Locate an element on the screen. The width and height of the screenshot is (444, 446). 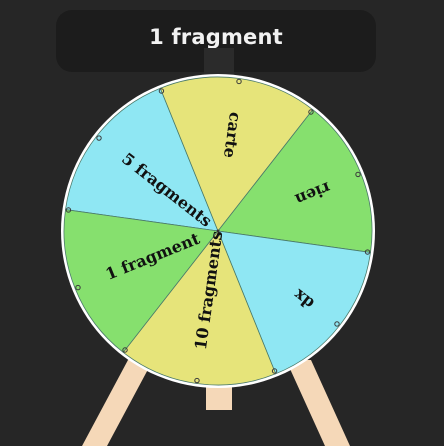
wheel-hub is located at coordinates (218, 231).